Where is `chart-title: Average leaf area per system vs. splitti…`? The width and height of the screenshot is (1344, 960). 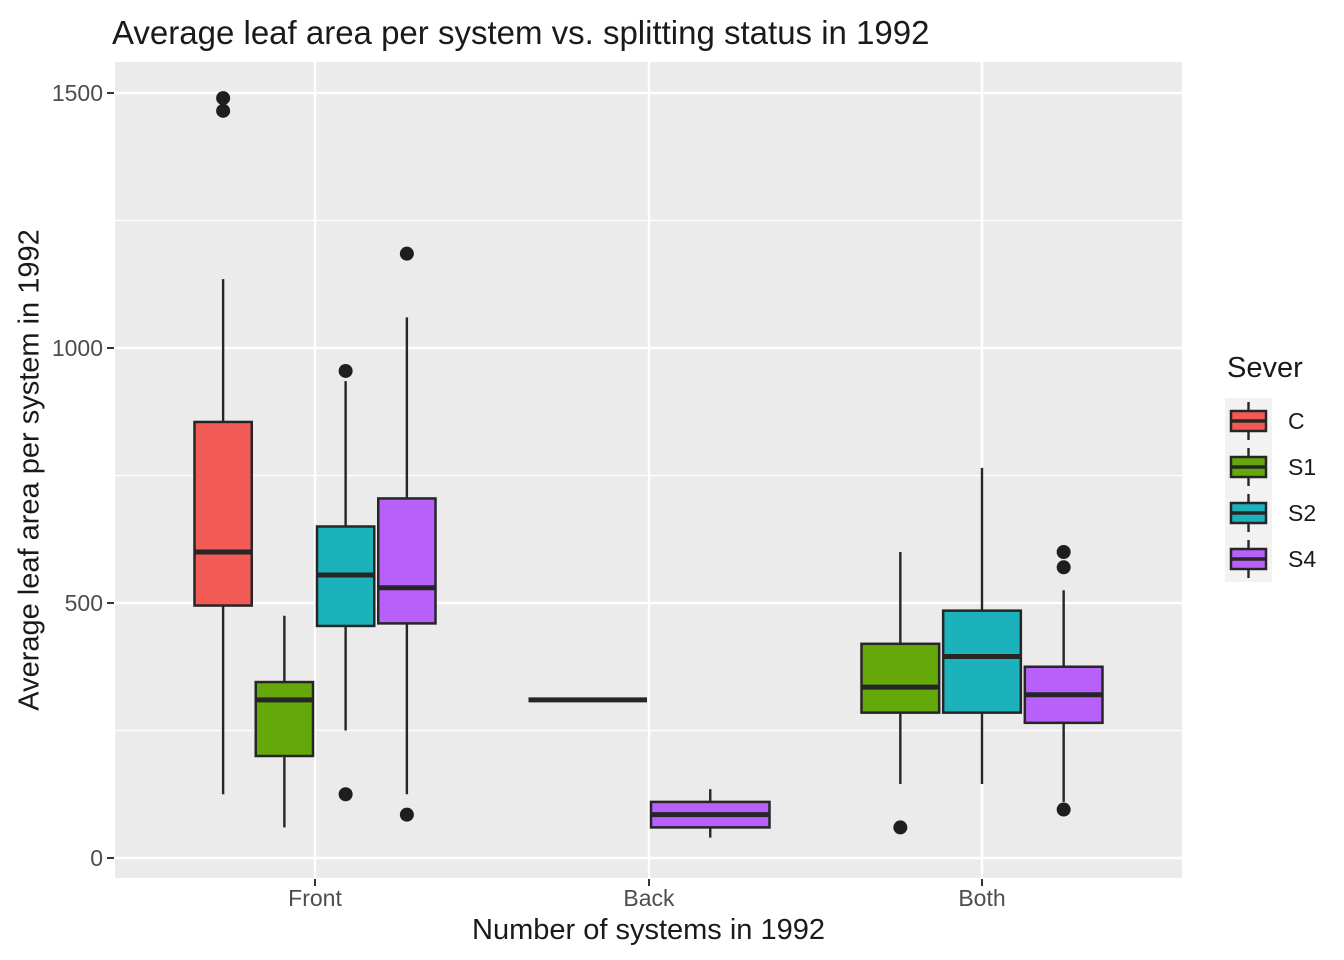 chart-title: Average leaf area per system vs. splitti… is located at coordinates (521, 32).